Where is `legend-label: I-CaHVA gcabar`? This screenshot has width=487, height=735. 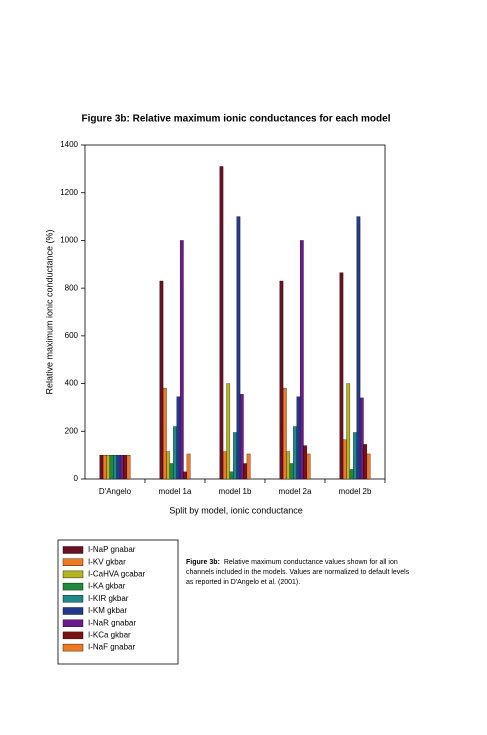
legend-label: I-CaHVA gcabar is located at coordinates (117, 574).